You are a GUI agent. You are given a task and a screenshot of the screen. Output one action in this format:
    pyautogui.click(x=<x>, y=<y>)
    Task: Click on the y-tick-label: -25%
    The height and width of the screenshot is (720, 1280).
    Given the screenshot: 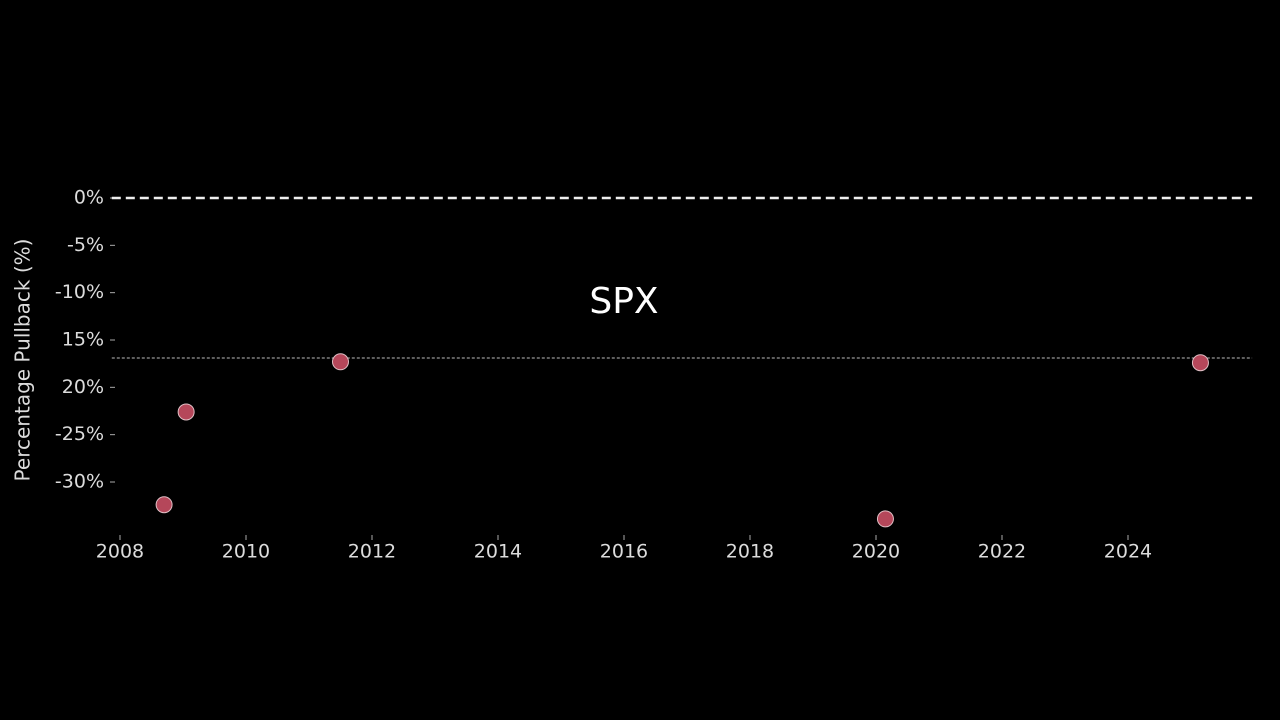 What is the action you would take?
    pyautogui.click(x=79, y=434)
    